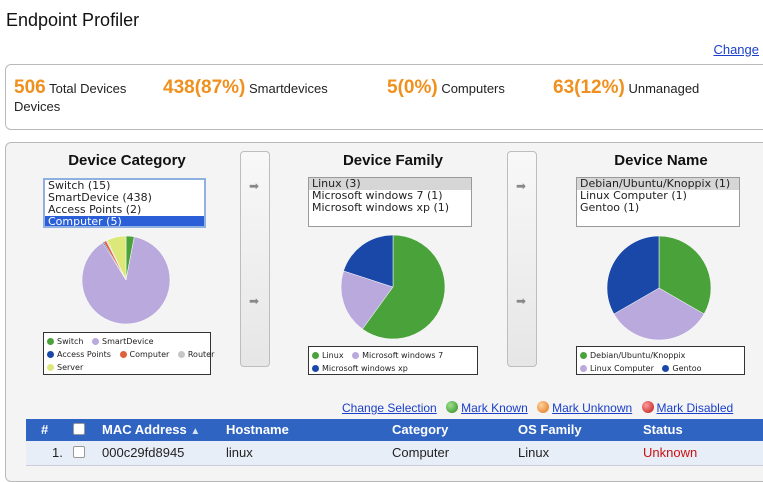 The height and width of the screenshot is (482, 763). I want to click on column-header-hostname: Hostname, so click(257, 429).